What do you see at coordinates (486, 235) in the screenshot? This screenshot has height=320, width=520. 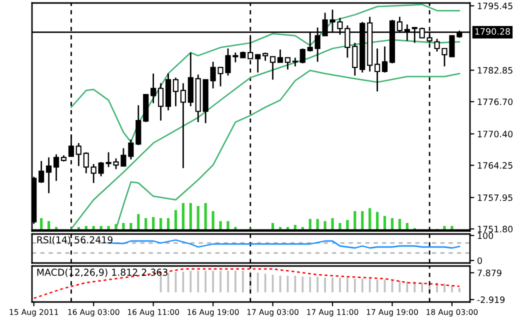 I see `y-tick-label: 100` at bounding box center [486, 235].